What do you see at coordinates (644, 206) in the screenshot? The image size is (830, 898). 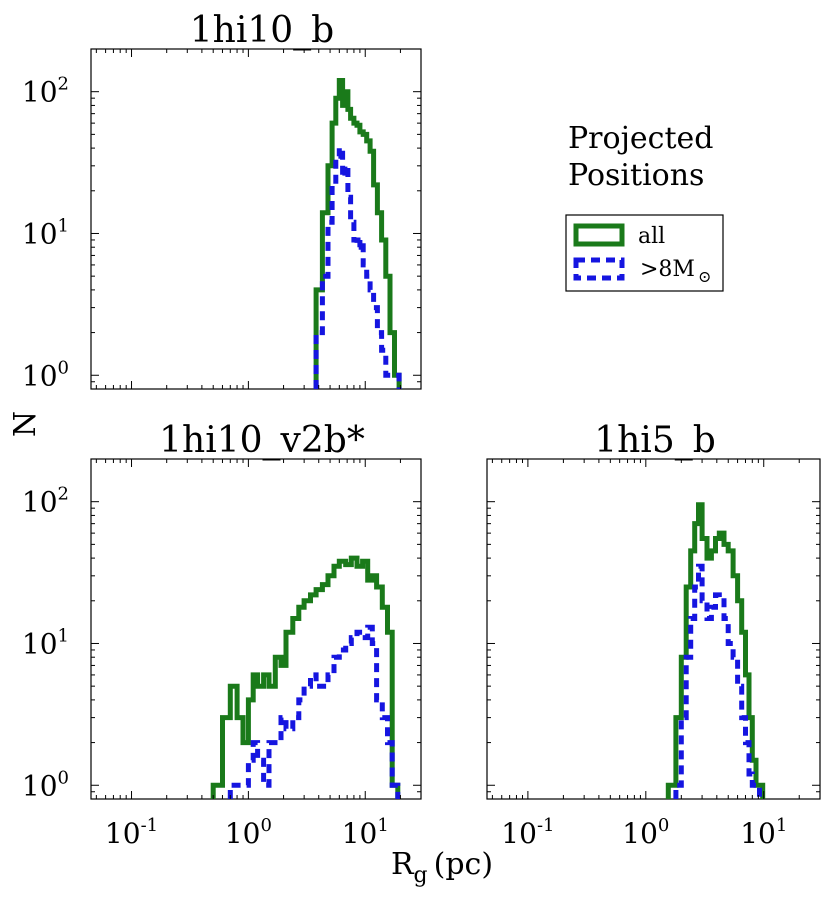 I see `legend: Projected Positions all >8M ⊙` at bounding box center [644, 206].